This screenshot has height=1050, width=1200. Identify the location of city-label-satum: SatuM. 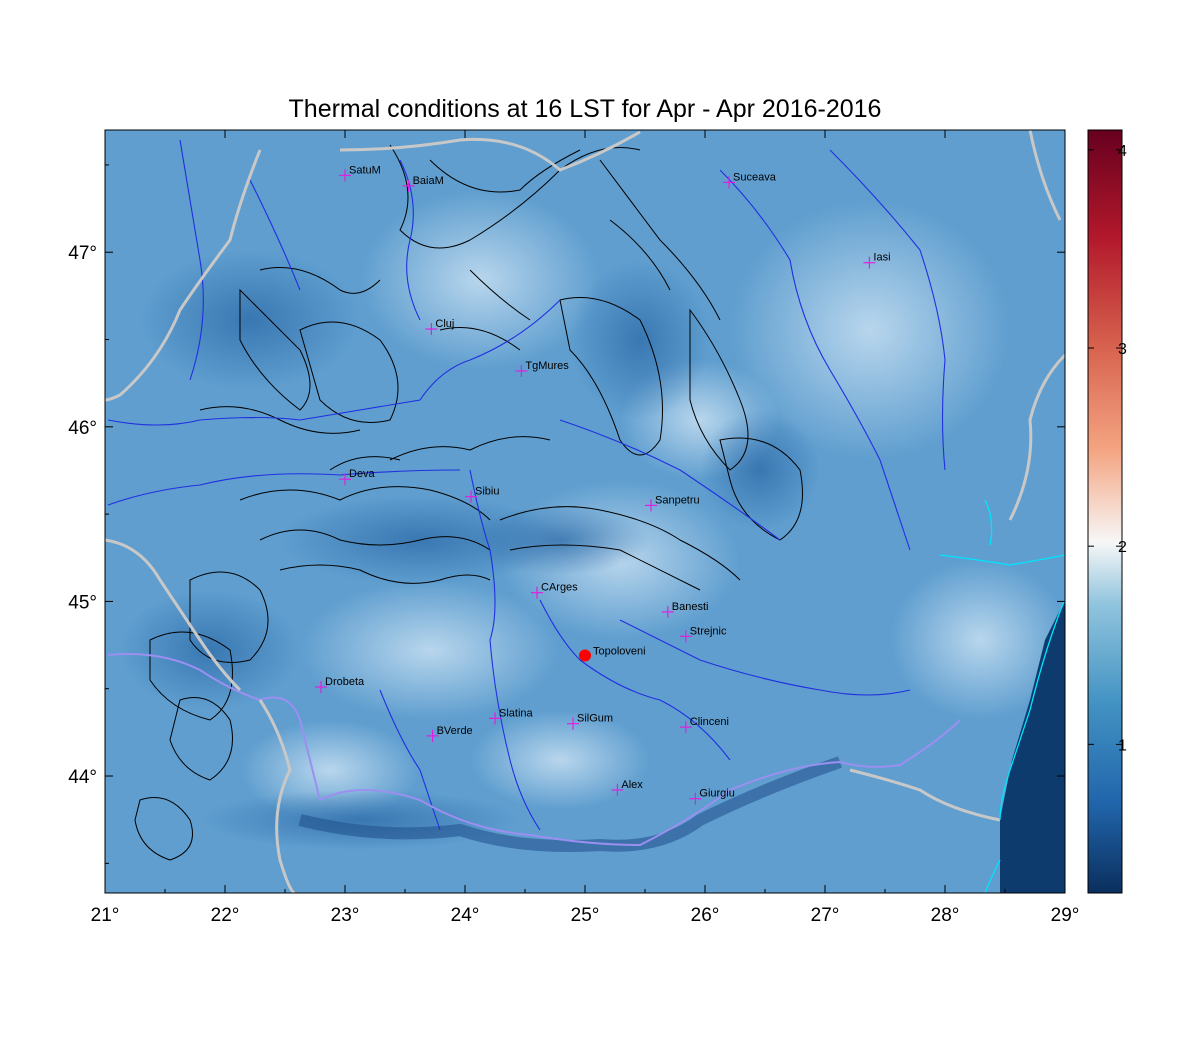
(365, 170).